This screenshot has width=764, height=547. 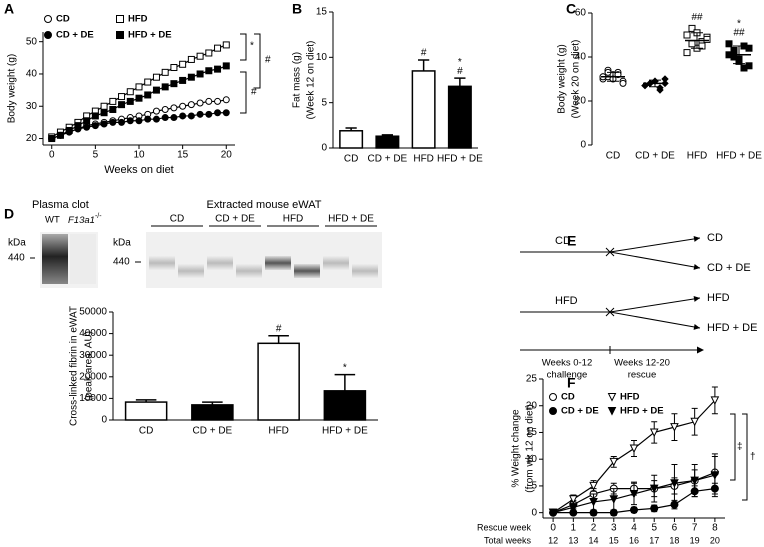 What do you see at coordinates (566, 301) in the screenshot?
I see `start-label: HFD` at bounding box center [566, 301].